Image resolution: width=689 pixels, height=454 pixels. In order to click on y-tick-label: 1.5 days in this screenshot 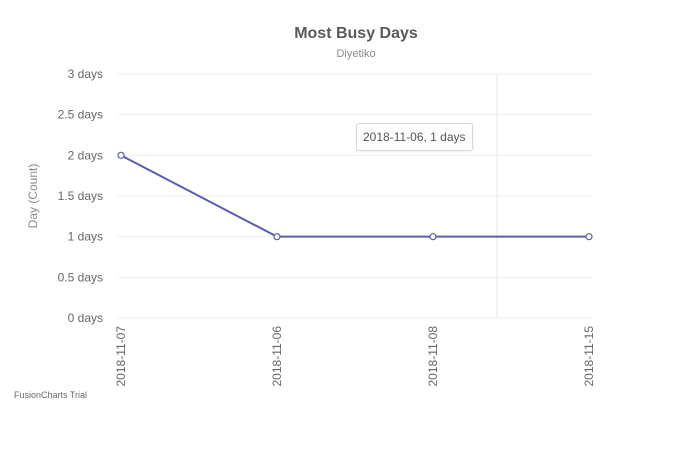, I will do `click(80, 196)`.